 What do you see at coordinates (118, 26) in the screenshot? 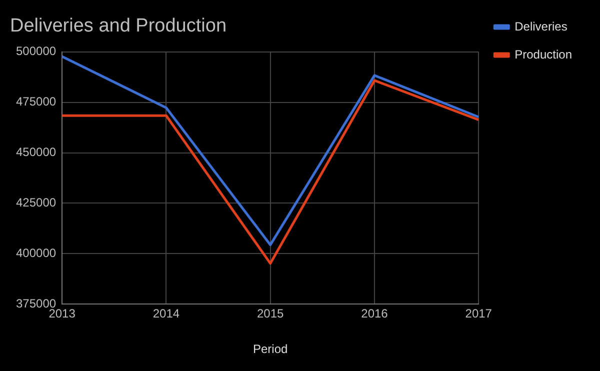
I see `chart-title: Deliveries and Production` at bounding box center [118, 26].